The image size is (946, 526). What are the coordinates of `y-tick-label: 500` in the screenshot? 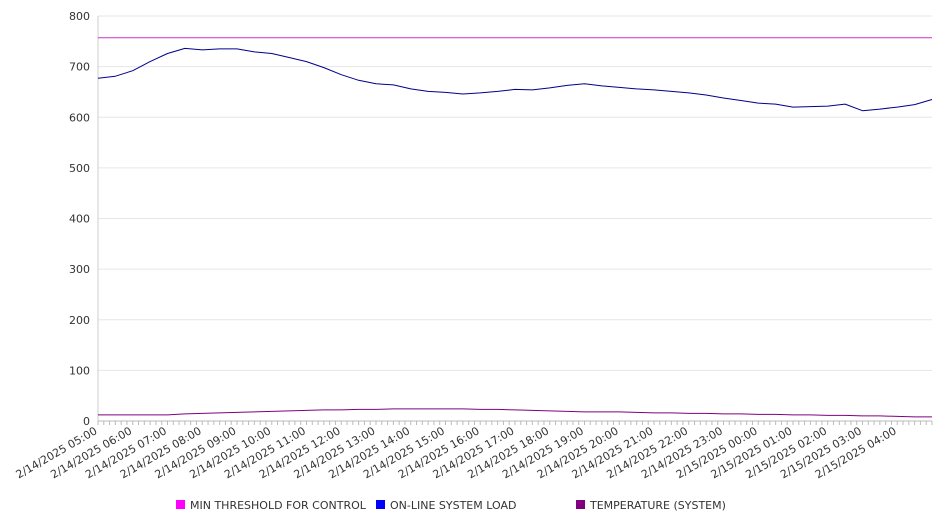 It's located at (79, 168).